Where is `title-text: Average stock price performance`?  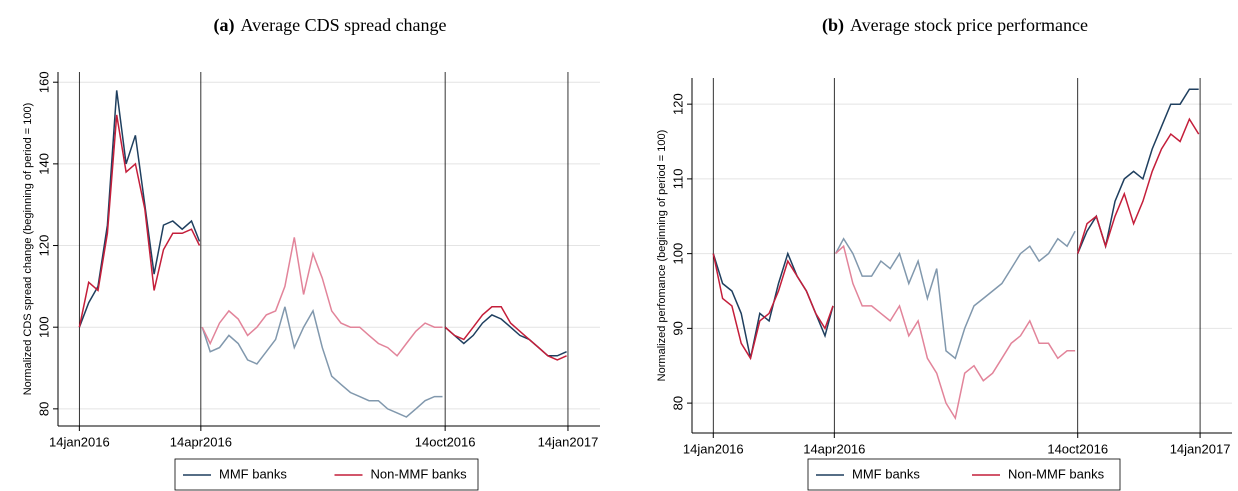 title-text: Average stock price performance is located at coordinates (969, 25).